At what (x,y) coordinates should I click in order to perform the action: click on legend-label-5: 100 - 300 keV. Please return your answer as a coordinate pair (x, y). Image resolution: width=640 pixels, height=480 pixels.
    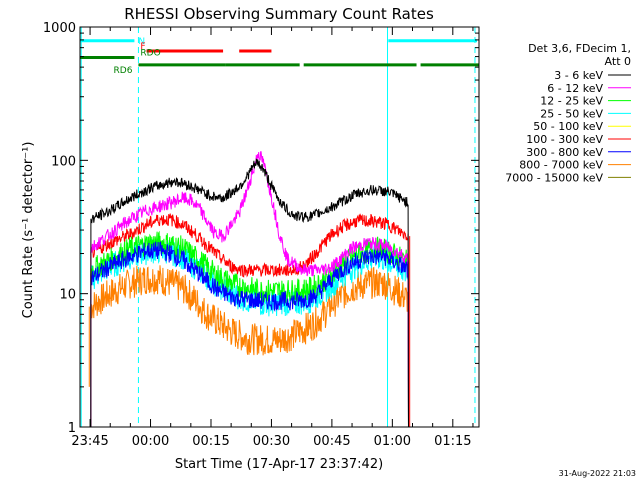
    Looking at the image, I should click on (564, 139).